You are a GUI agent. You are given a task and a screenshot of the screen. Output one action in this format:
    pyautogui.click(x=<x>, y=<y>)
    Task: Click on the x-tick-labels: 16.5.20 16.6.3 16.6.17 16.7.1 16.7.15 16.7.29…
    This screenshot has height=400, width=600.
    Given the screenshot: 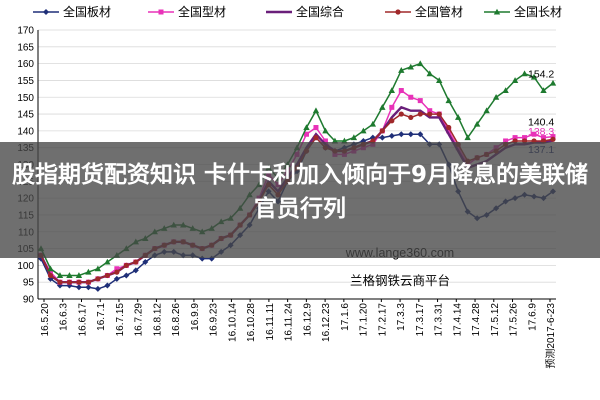 What is the action you would take?
    pyautogui.click(x=298, y=336)
    